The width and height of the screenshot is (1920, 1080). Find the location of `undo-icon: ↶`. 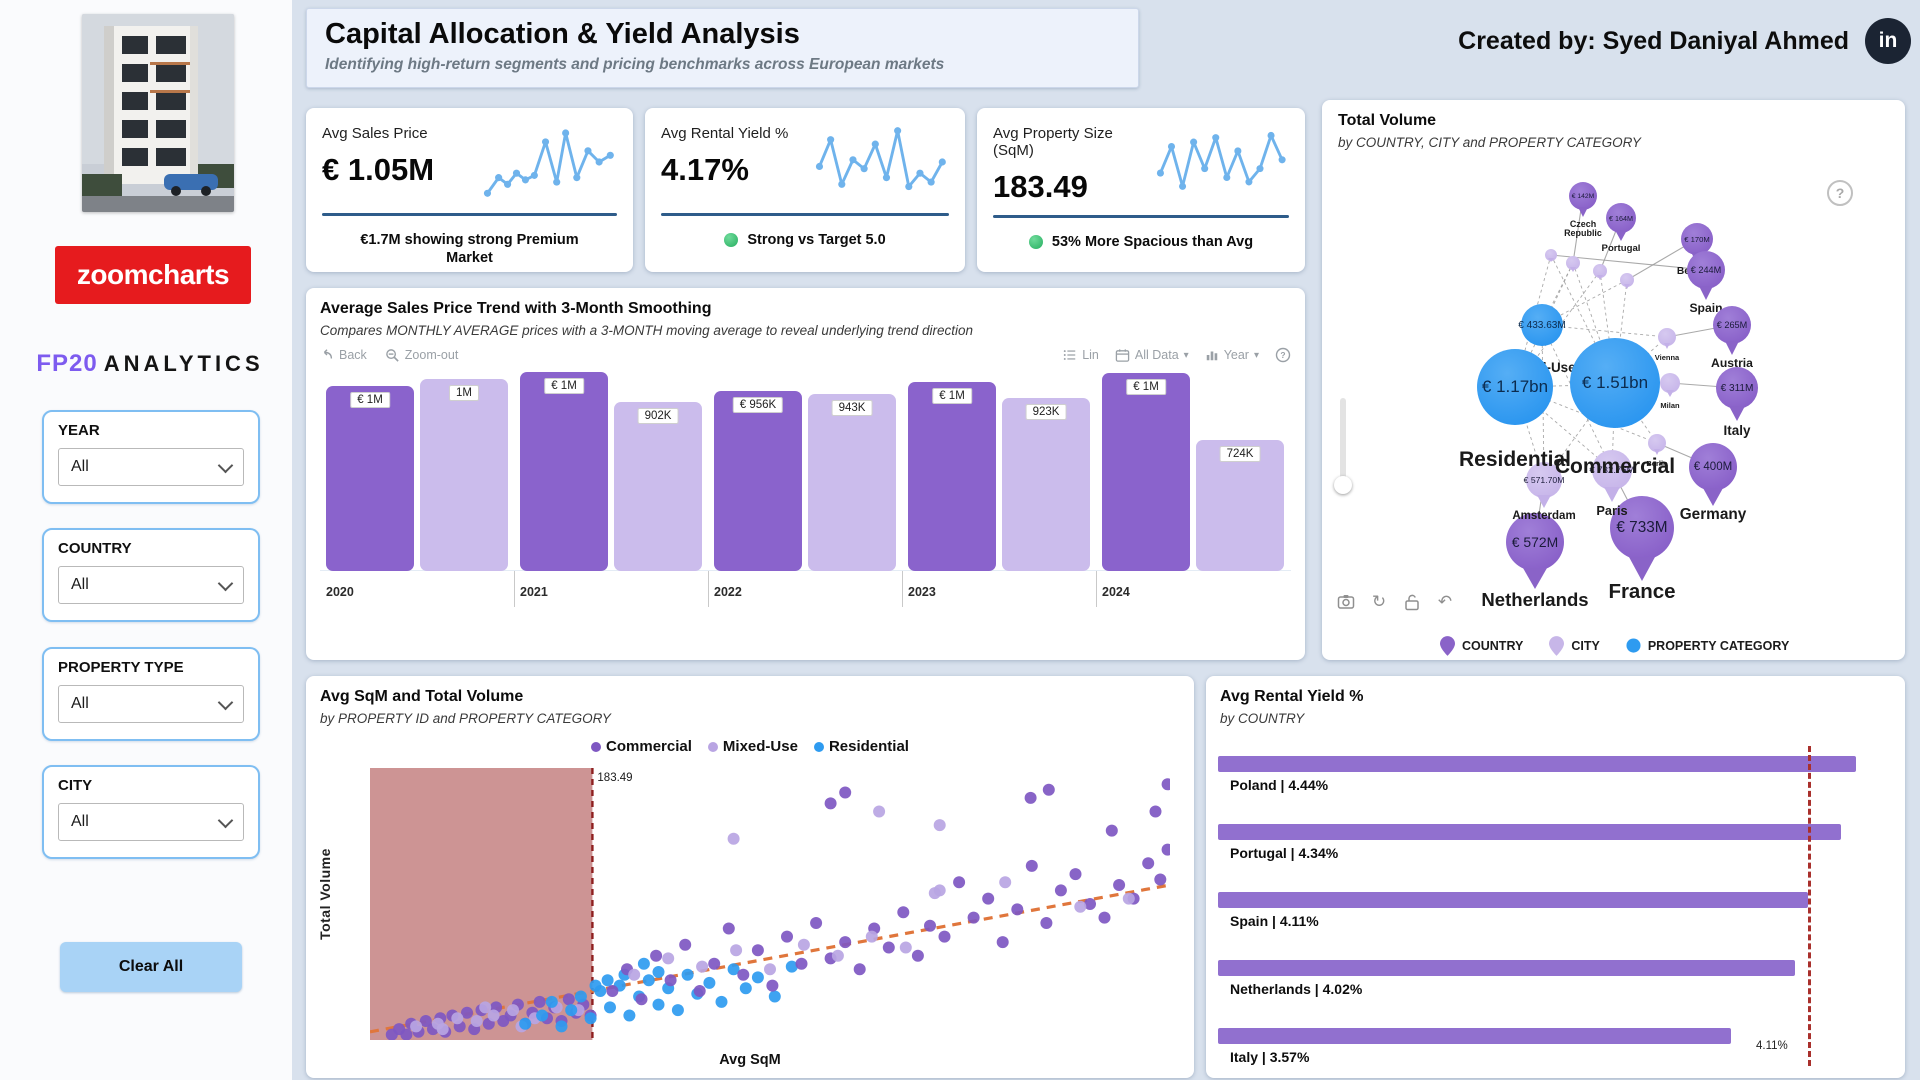

undo-icon: ↶ is located at coordinates (1445, 601).